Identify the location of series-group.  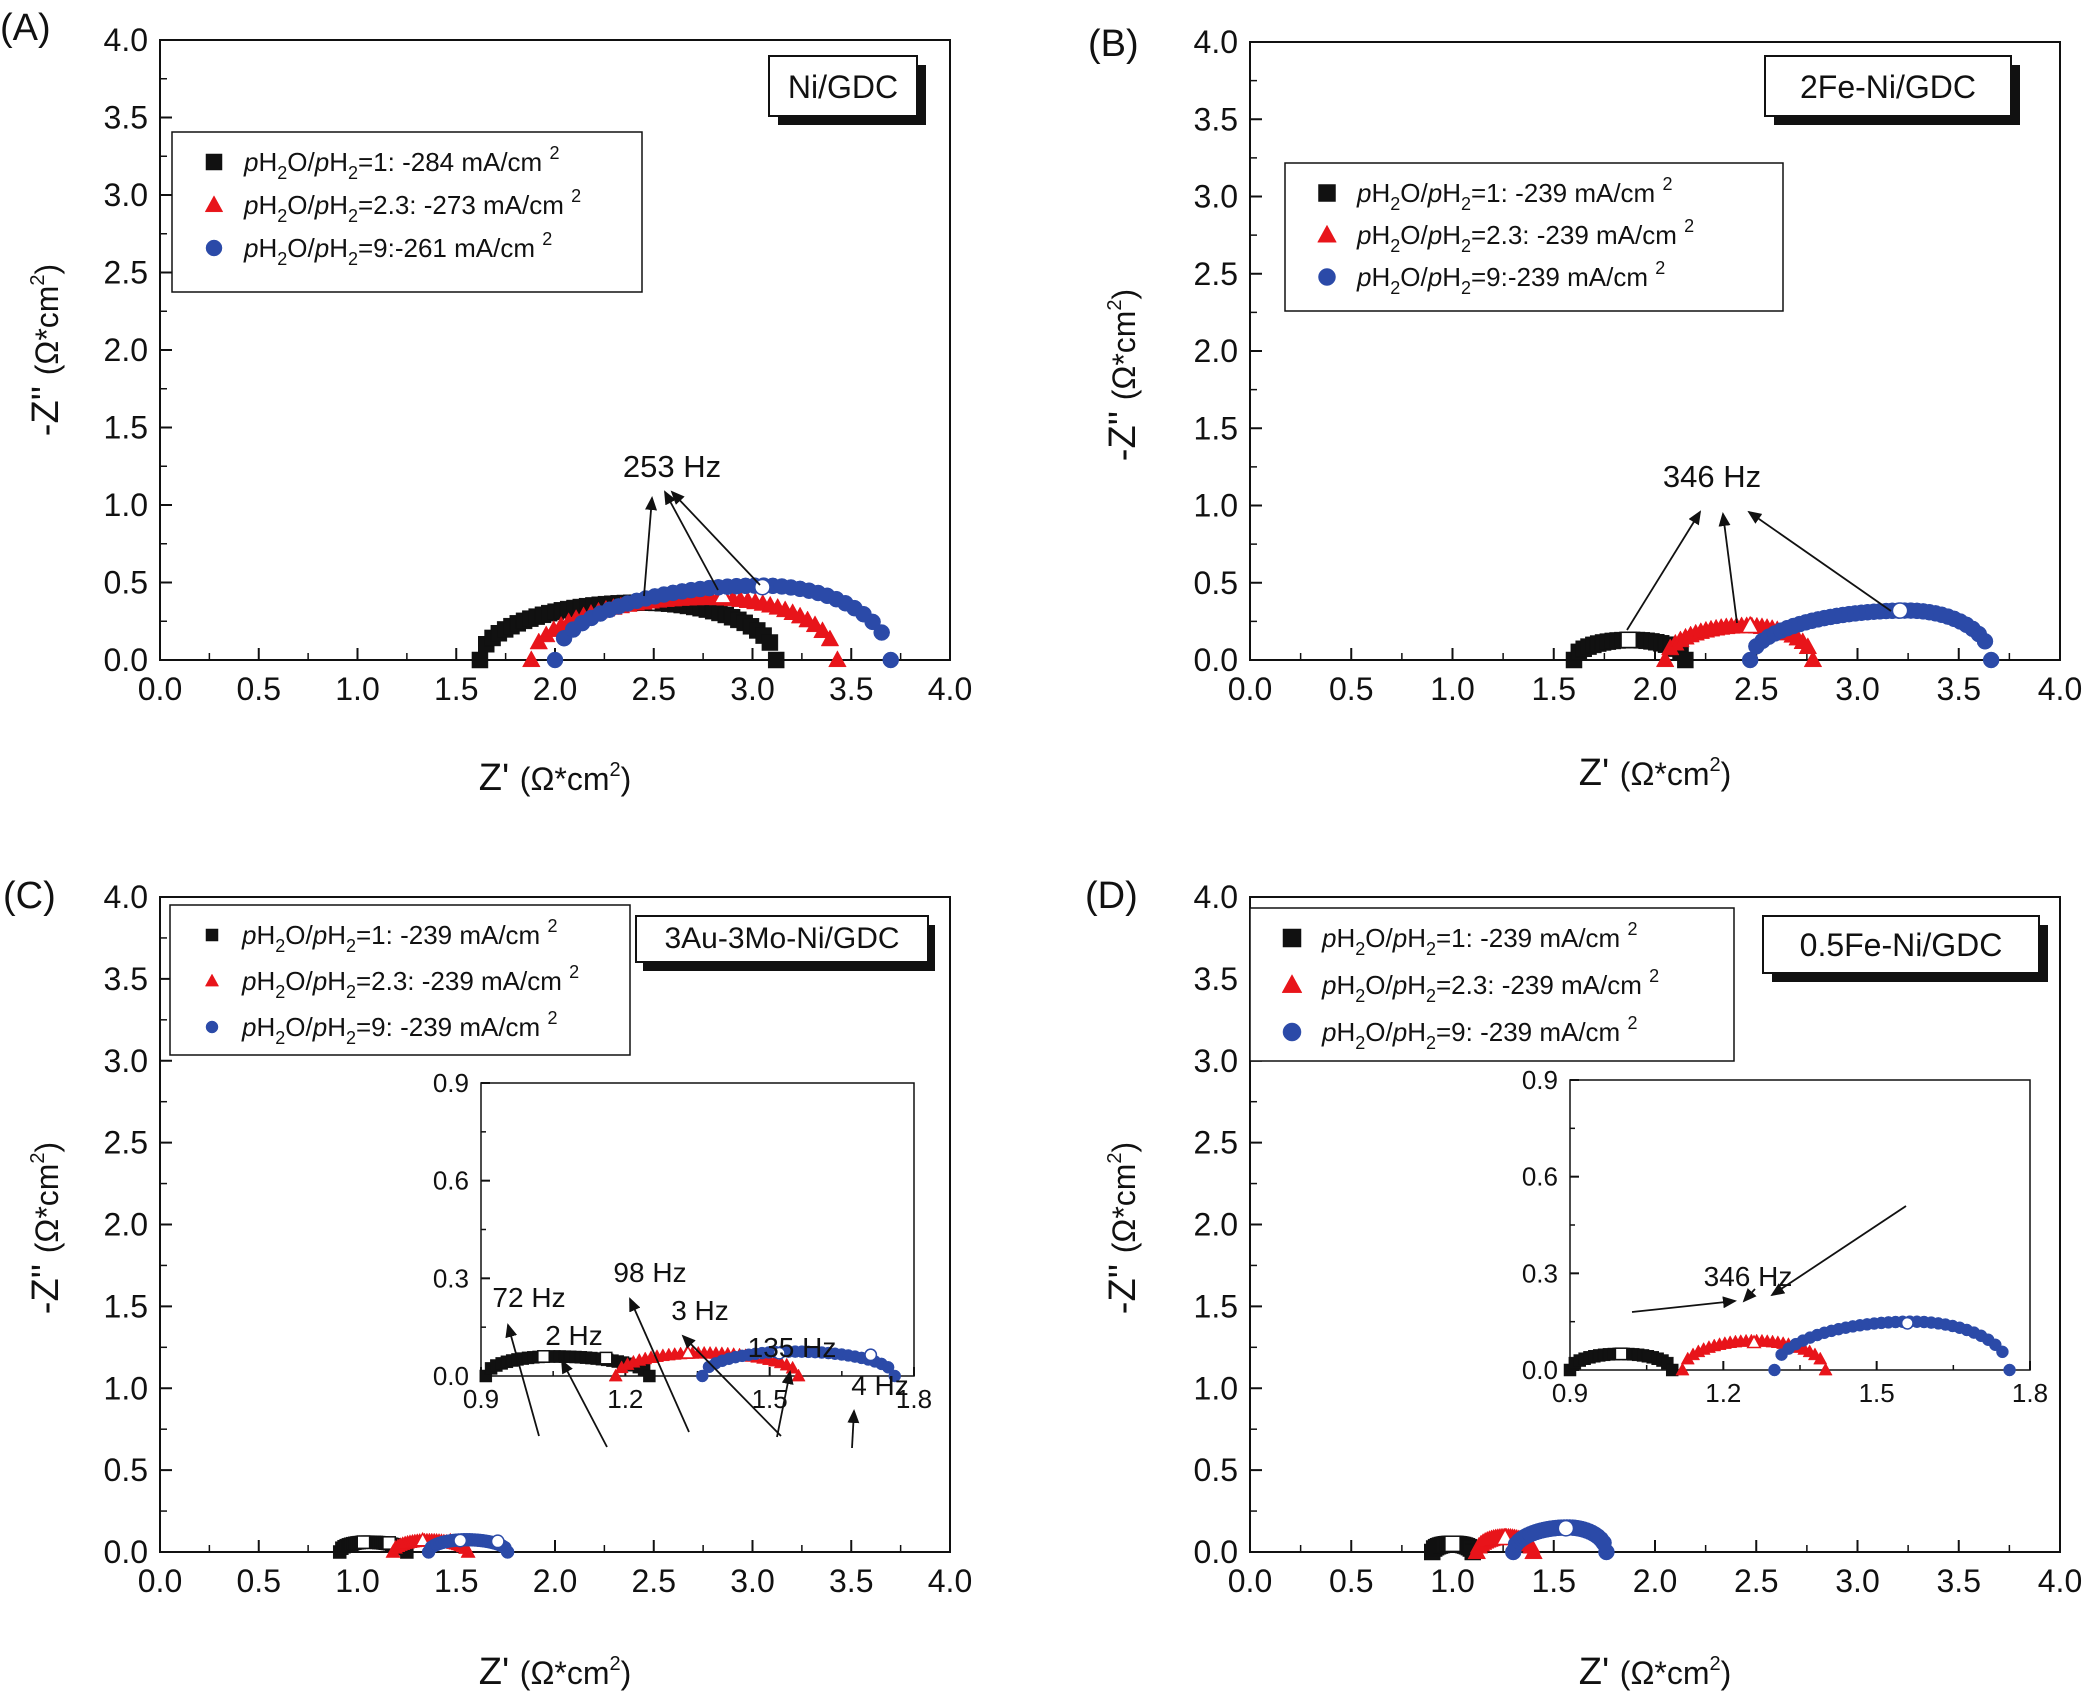
(423, 1545).